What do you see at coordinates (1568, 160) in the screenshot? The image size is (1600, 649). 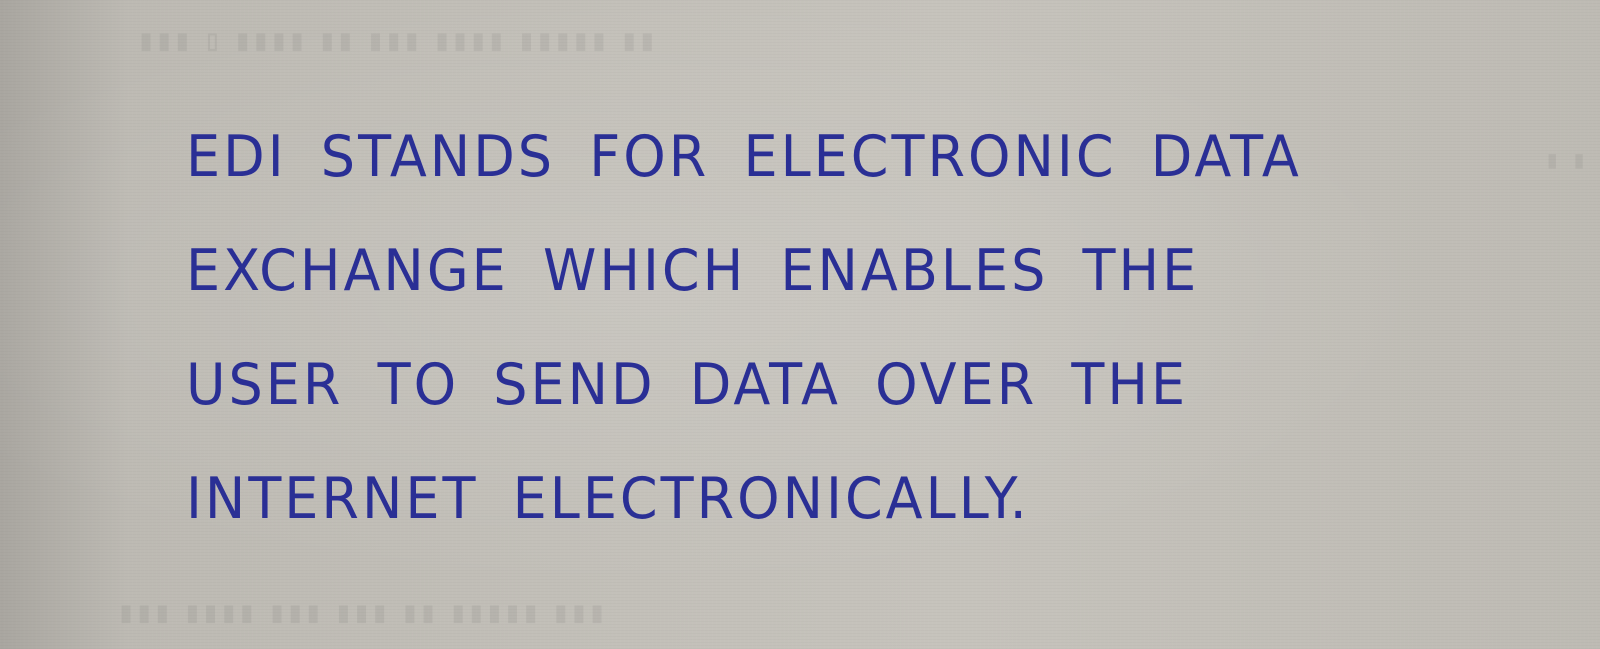 I see `bleed-through-text-right: ▮ ▮` at bounding box center [1568, 160].